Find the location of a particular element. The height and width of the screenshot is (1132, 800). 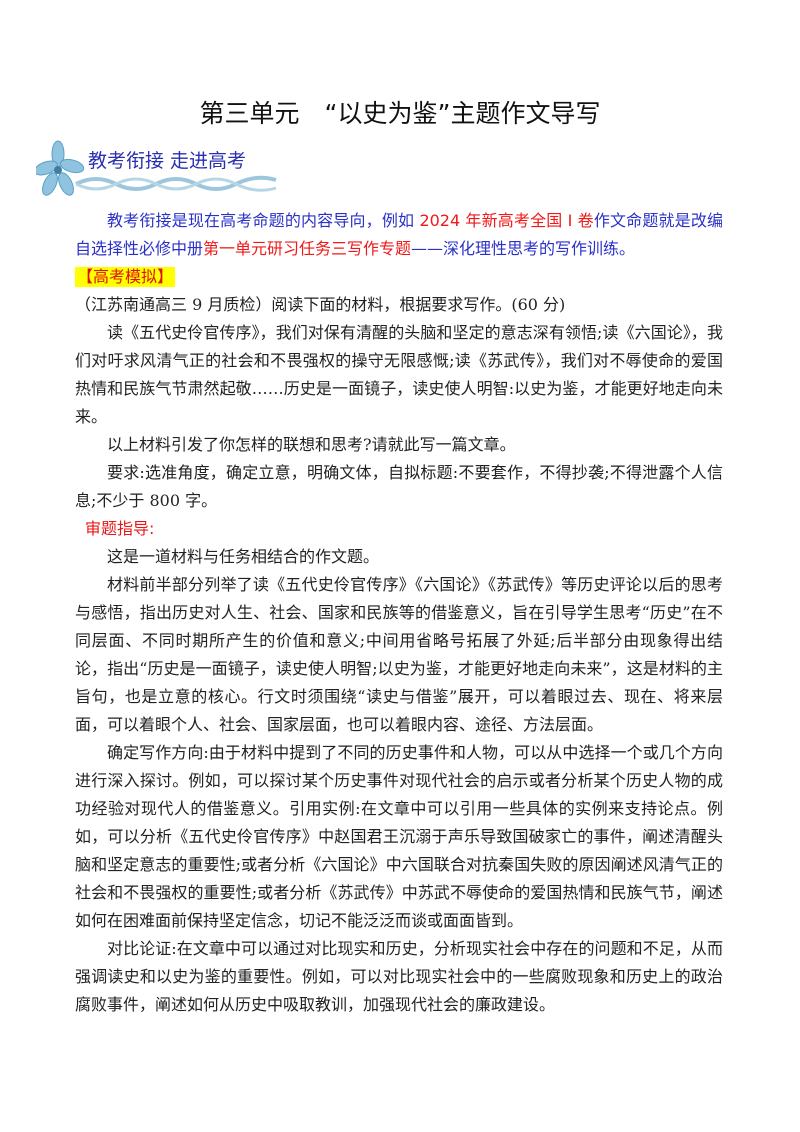

flower-ribbon-icon is located at coordinates (156, 168).